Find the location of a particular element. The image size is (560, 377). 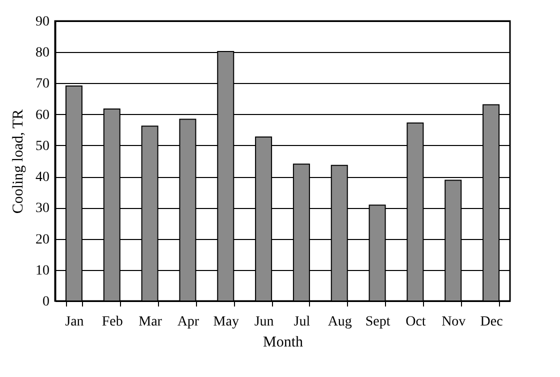

y-tick-label: 0 is located at coordinates (46, 302).